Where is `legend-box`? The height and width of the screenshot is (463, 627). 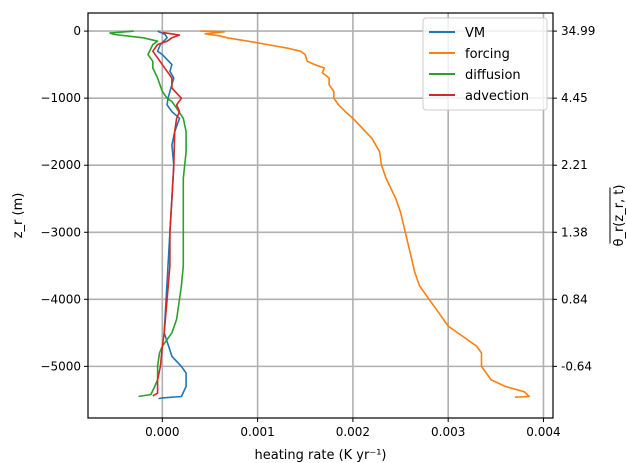
legend-box is located at coordinates (485, 64).